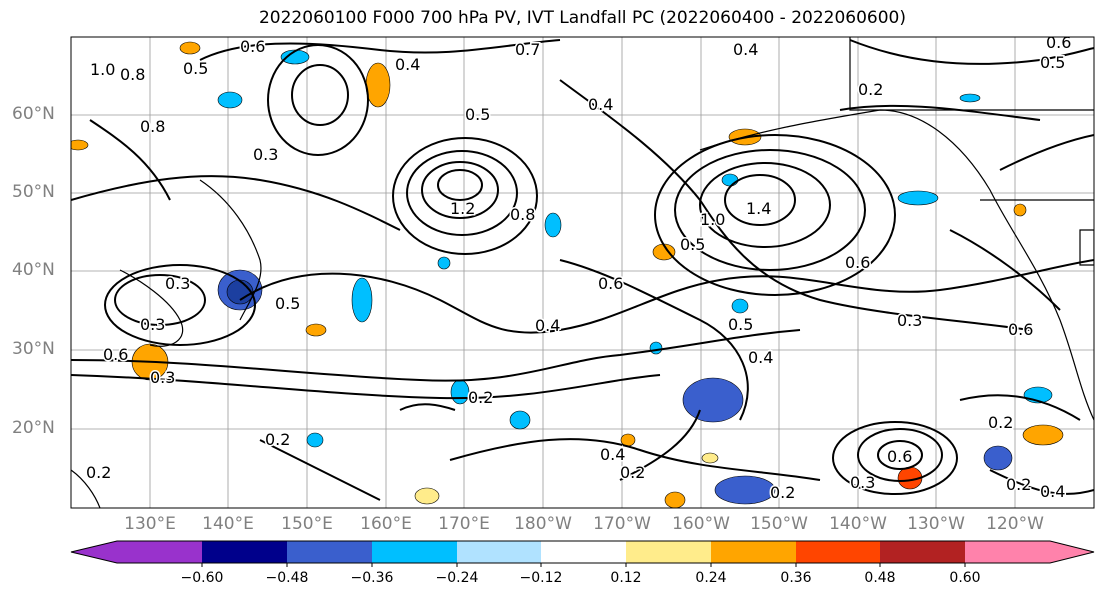 Image resolution: width=1105 pixels, height=601 pixels. I want to click on longitude-label: 140°E, so click(228, 524).